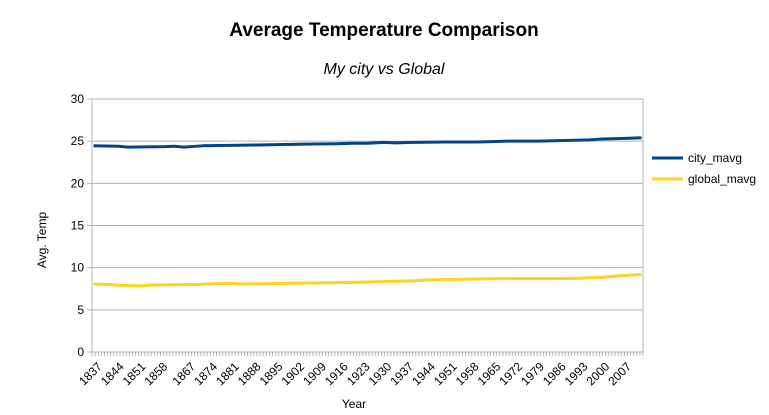 This screenshot has height=415, width=769. Describe the element at coordinates (358, 373) in the screenshot. I see `x-tick-label: 1923` at that location.